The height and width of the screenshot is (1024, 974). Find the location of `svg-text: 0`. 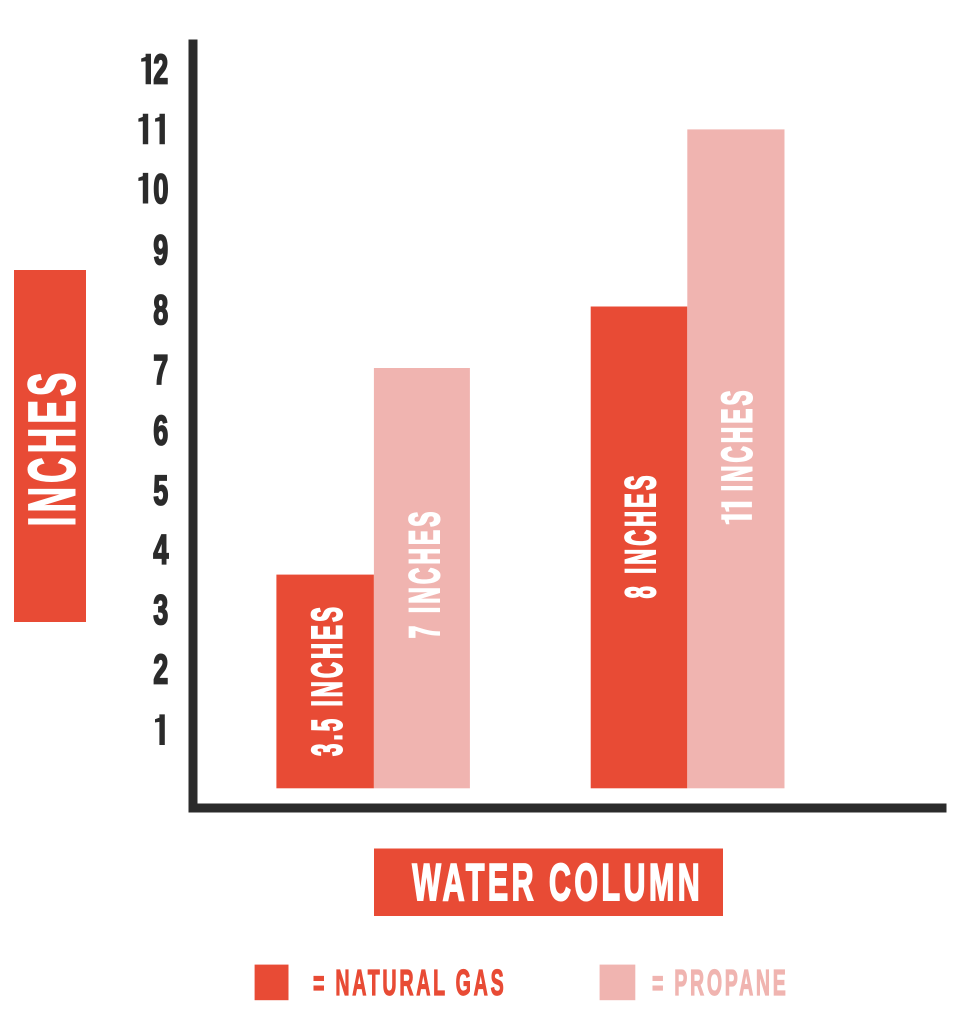

svg-text: 0 is located at coordinates (160, 188).